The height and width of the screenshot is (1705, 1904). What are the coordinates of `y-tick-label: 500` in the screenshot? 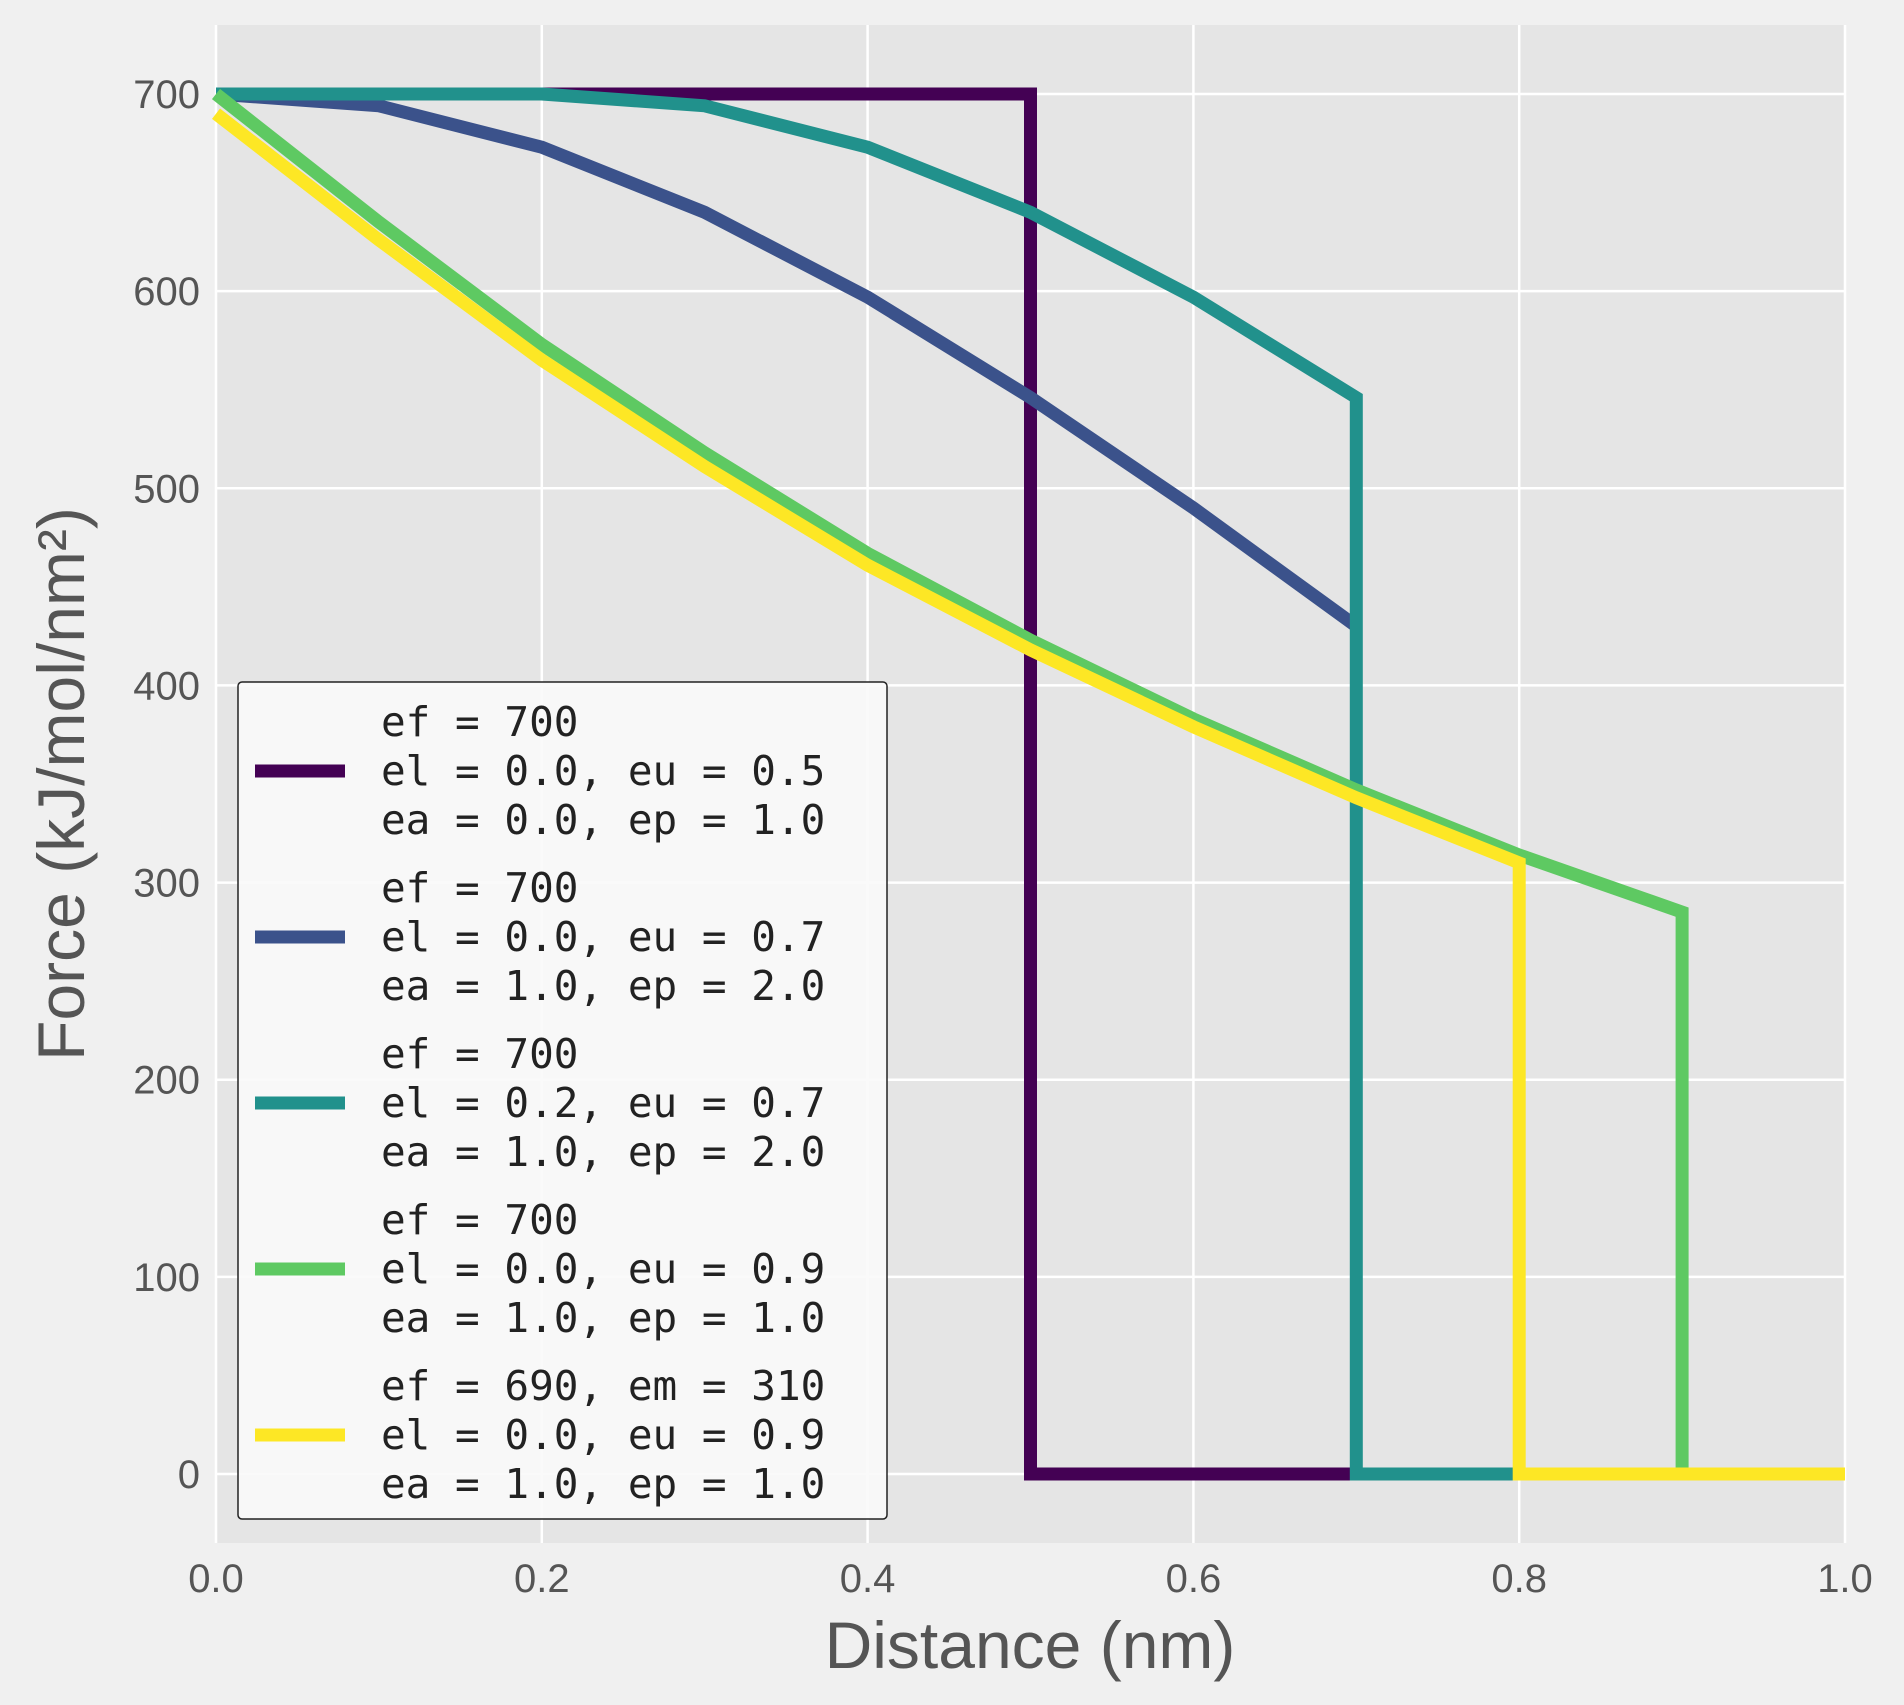 It's located at (166, 489).